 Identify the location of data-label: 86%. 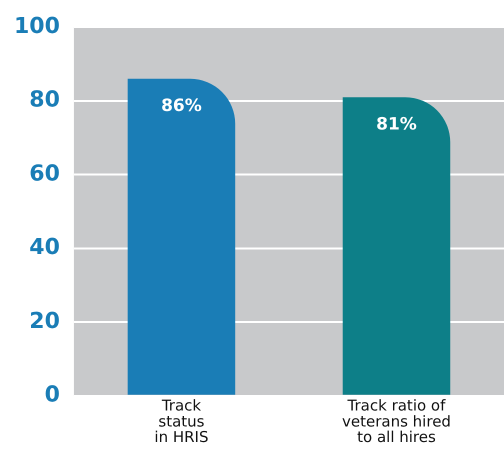
(181, 106).